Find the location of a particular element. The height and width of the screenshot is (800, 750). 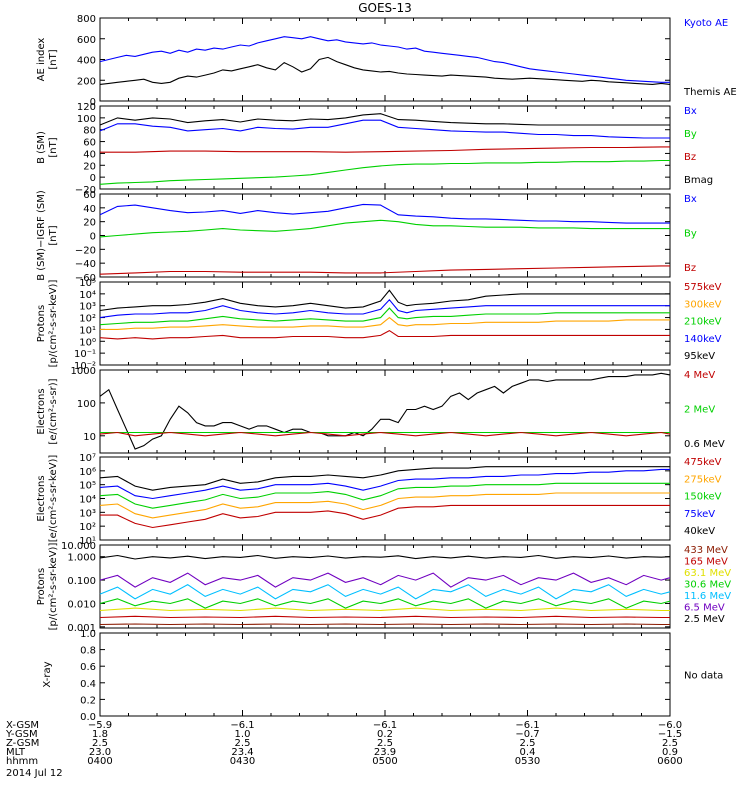

series-line-75kev is located at coordinates (384, 484).